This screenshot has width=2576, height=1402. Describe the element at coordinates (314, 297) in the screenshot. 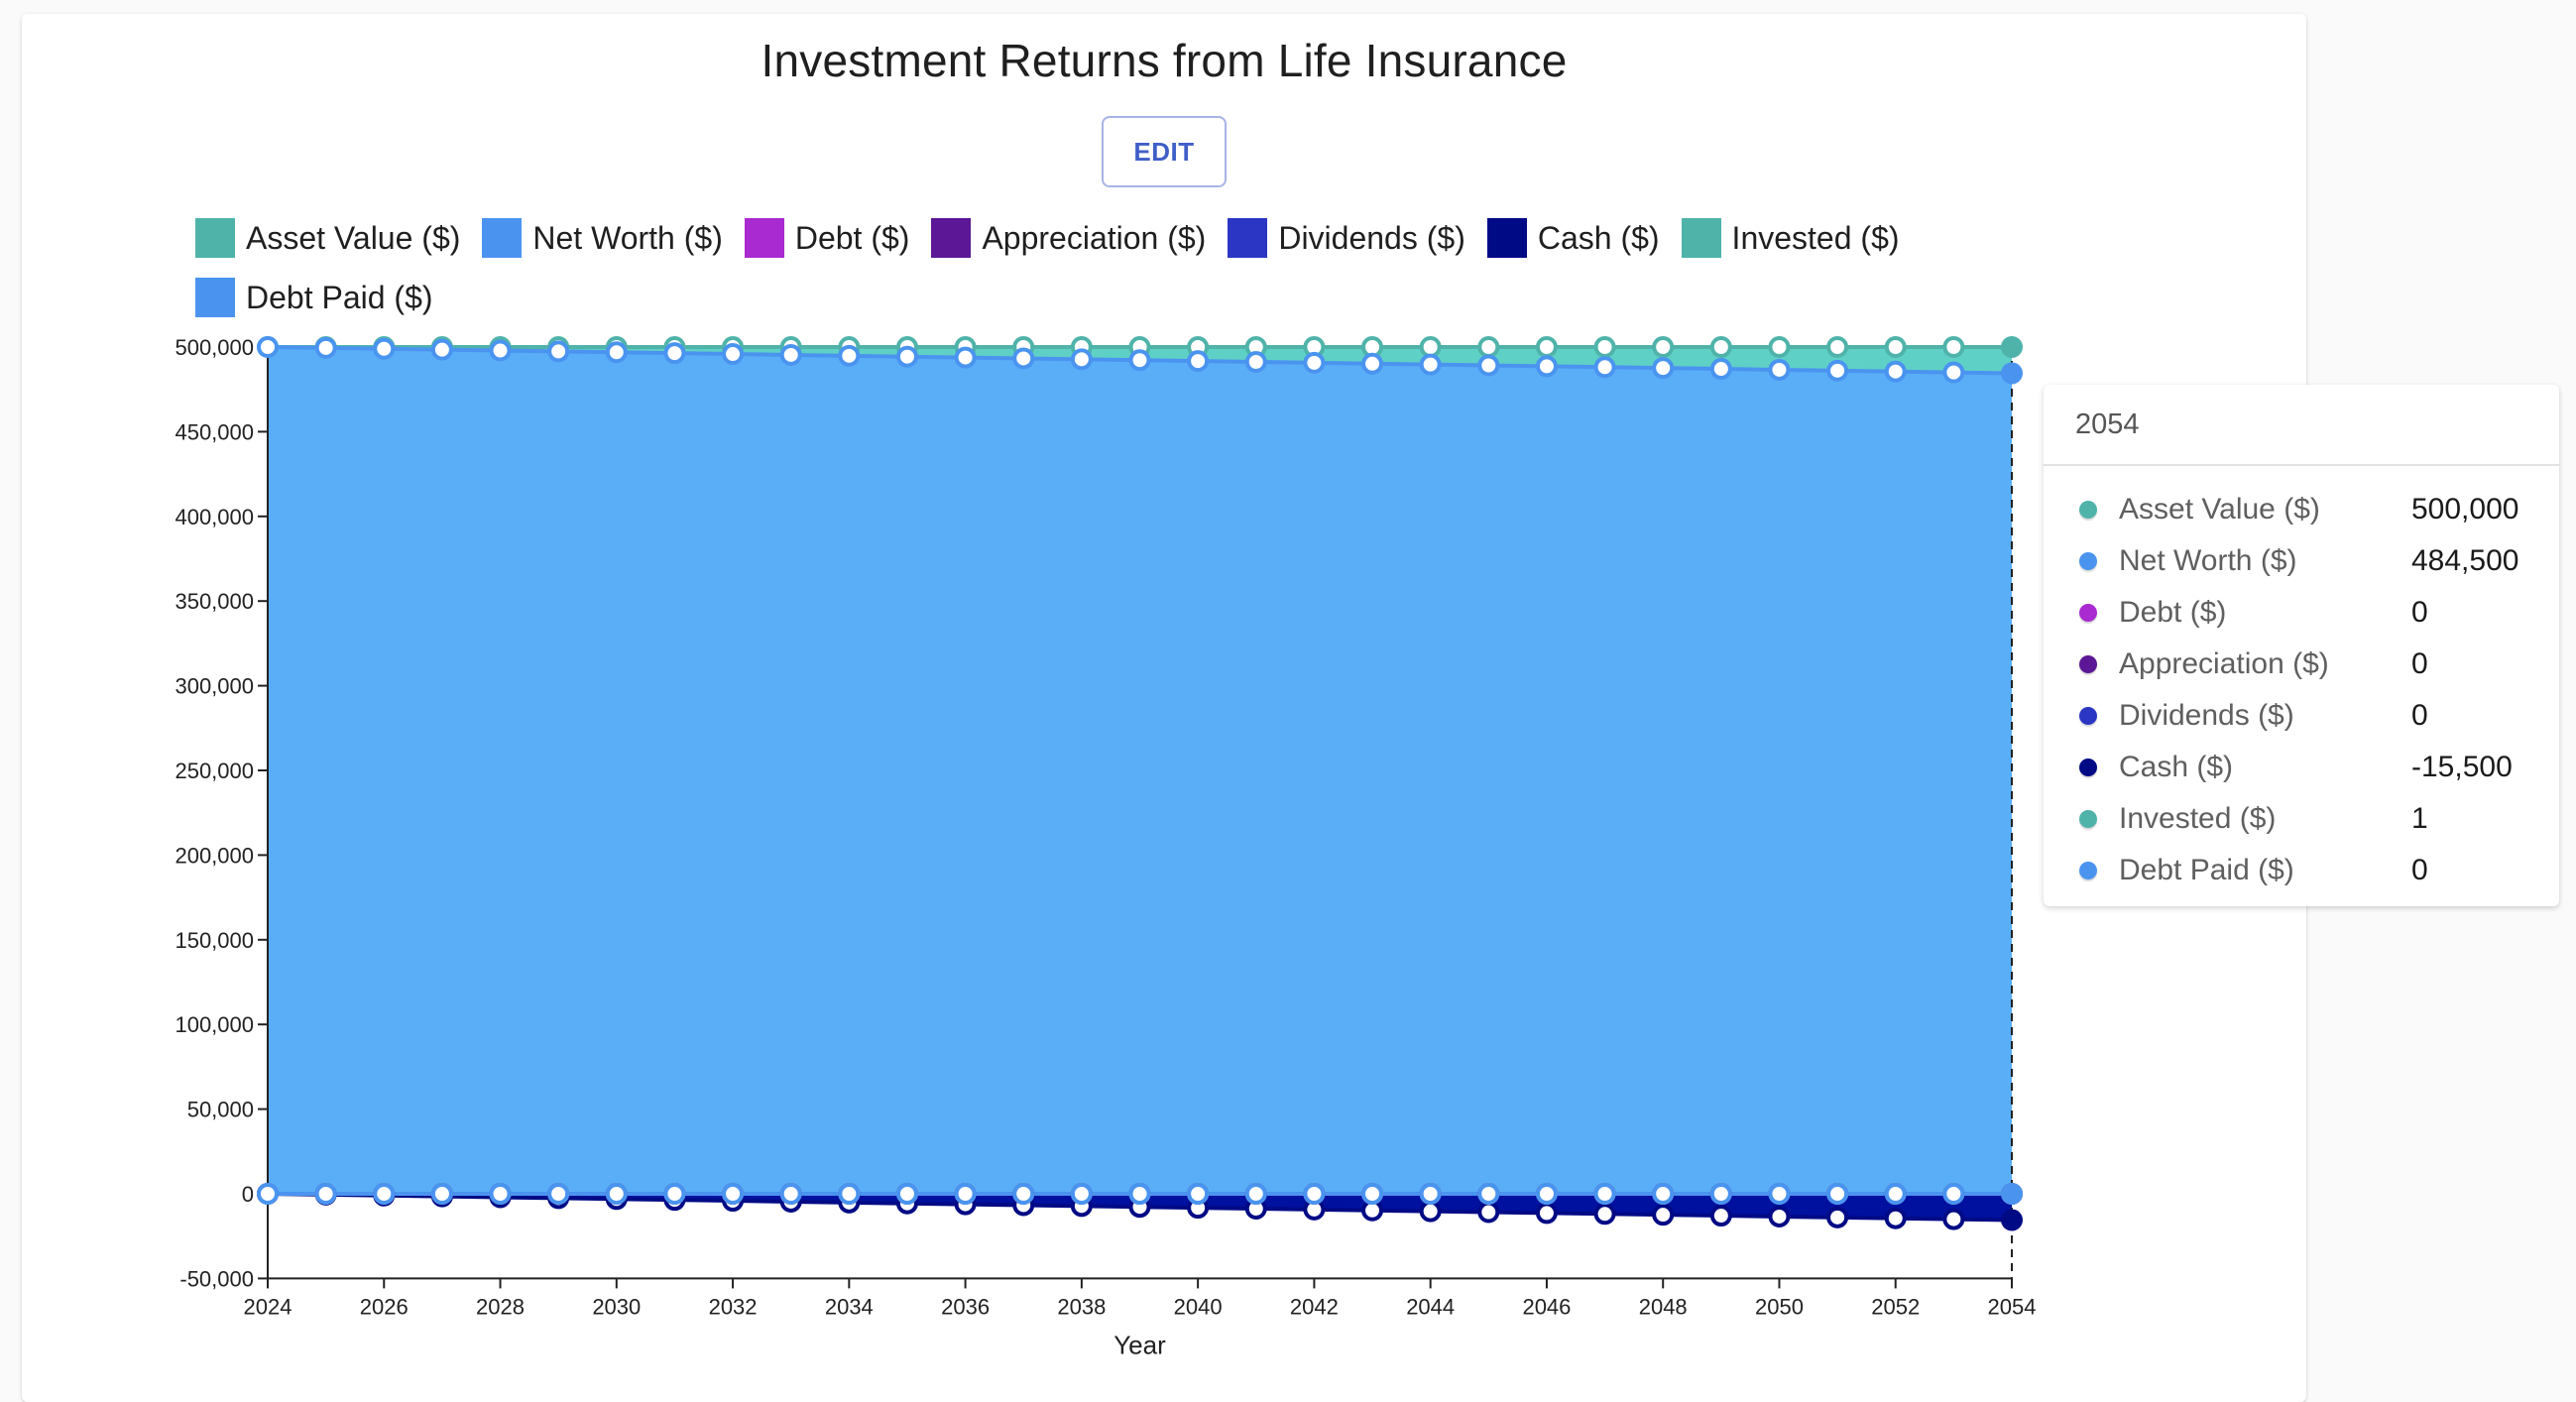

I see `legend-item-debt-paid: Debt Paid ($)` at that location.